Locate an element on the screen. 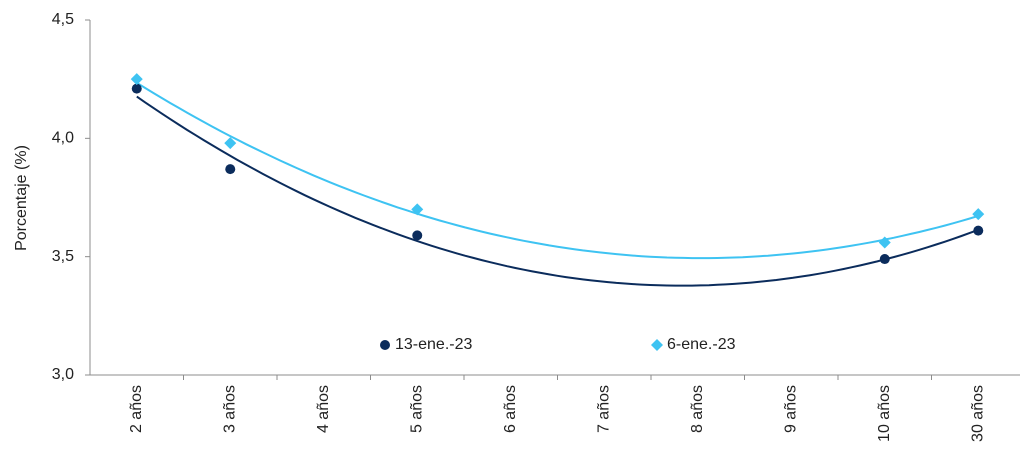 This screenshot has height=468, width=1021. x-tick-label: 9 años is located at coordinates (790, 409).